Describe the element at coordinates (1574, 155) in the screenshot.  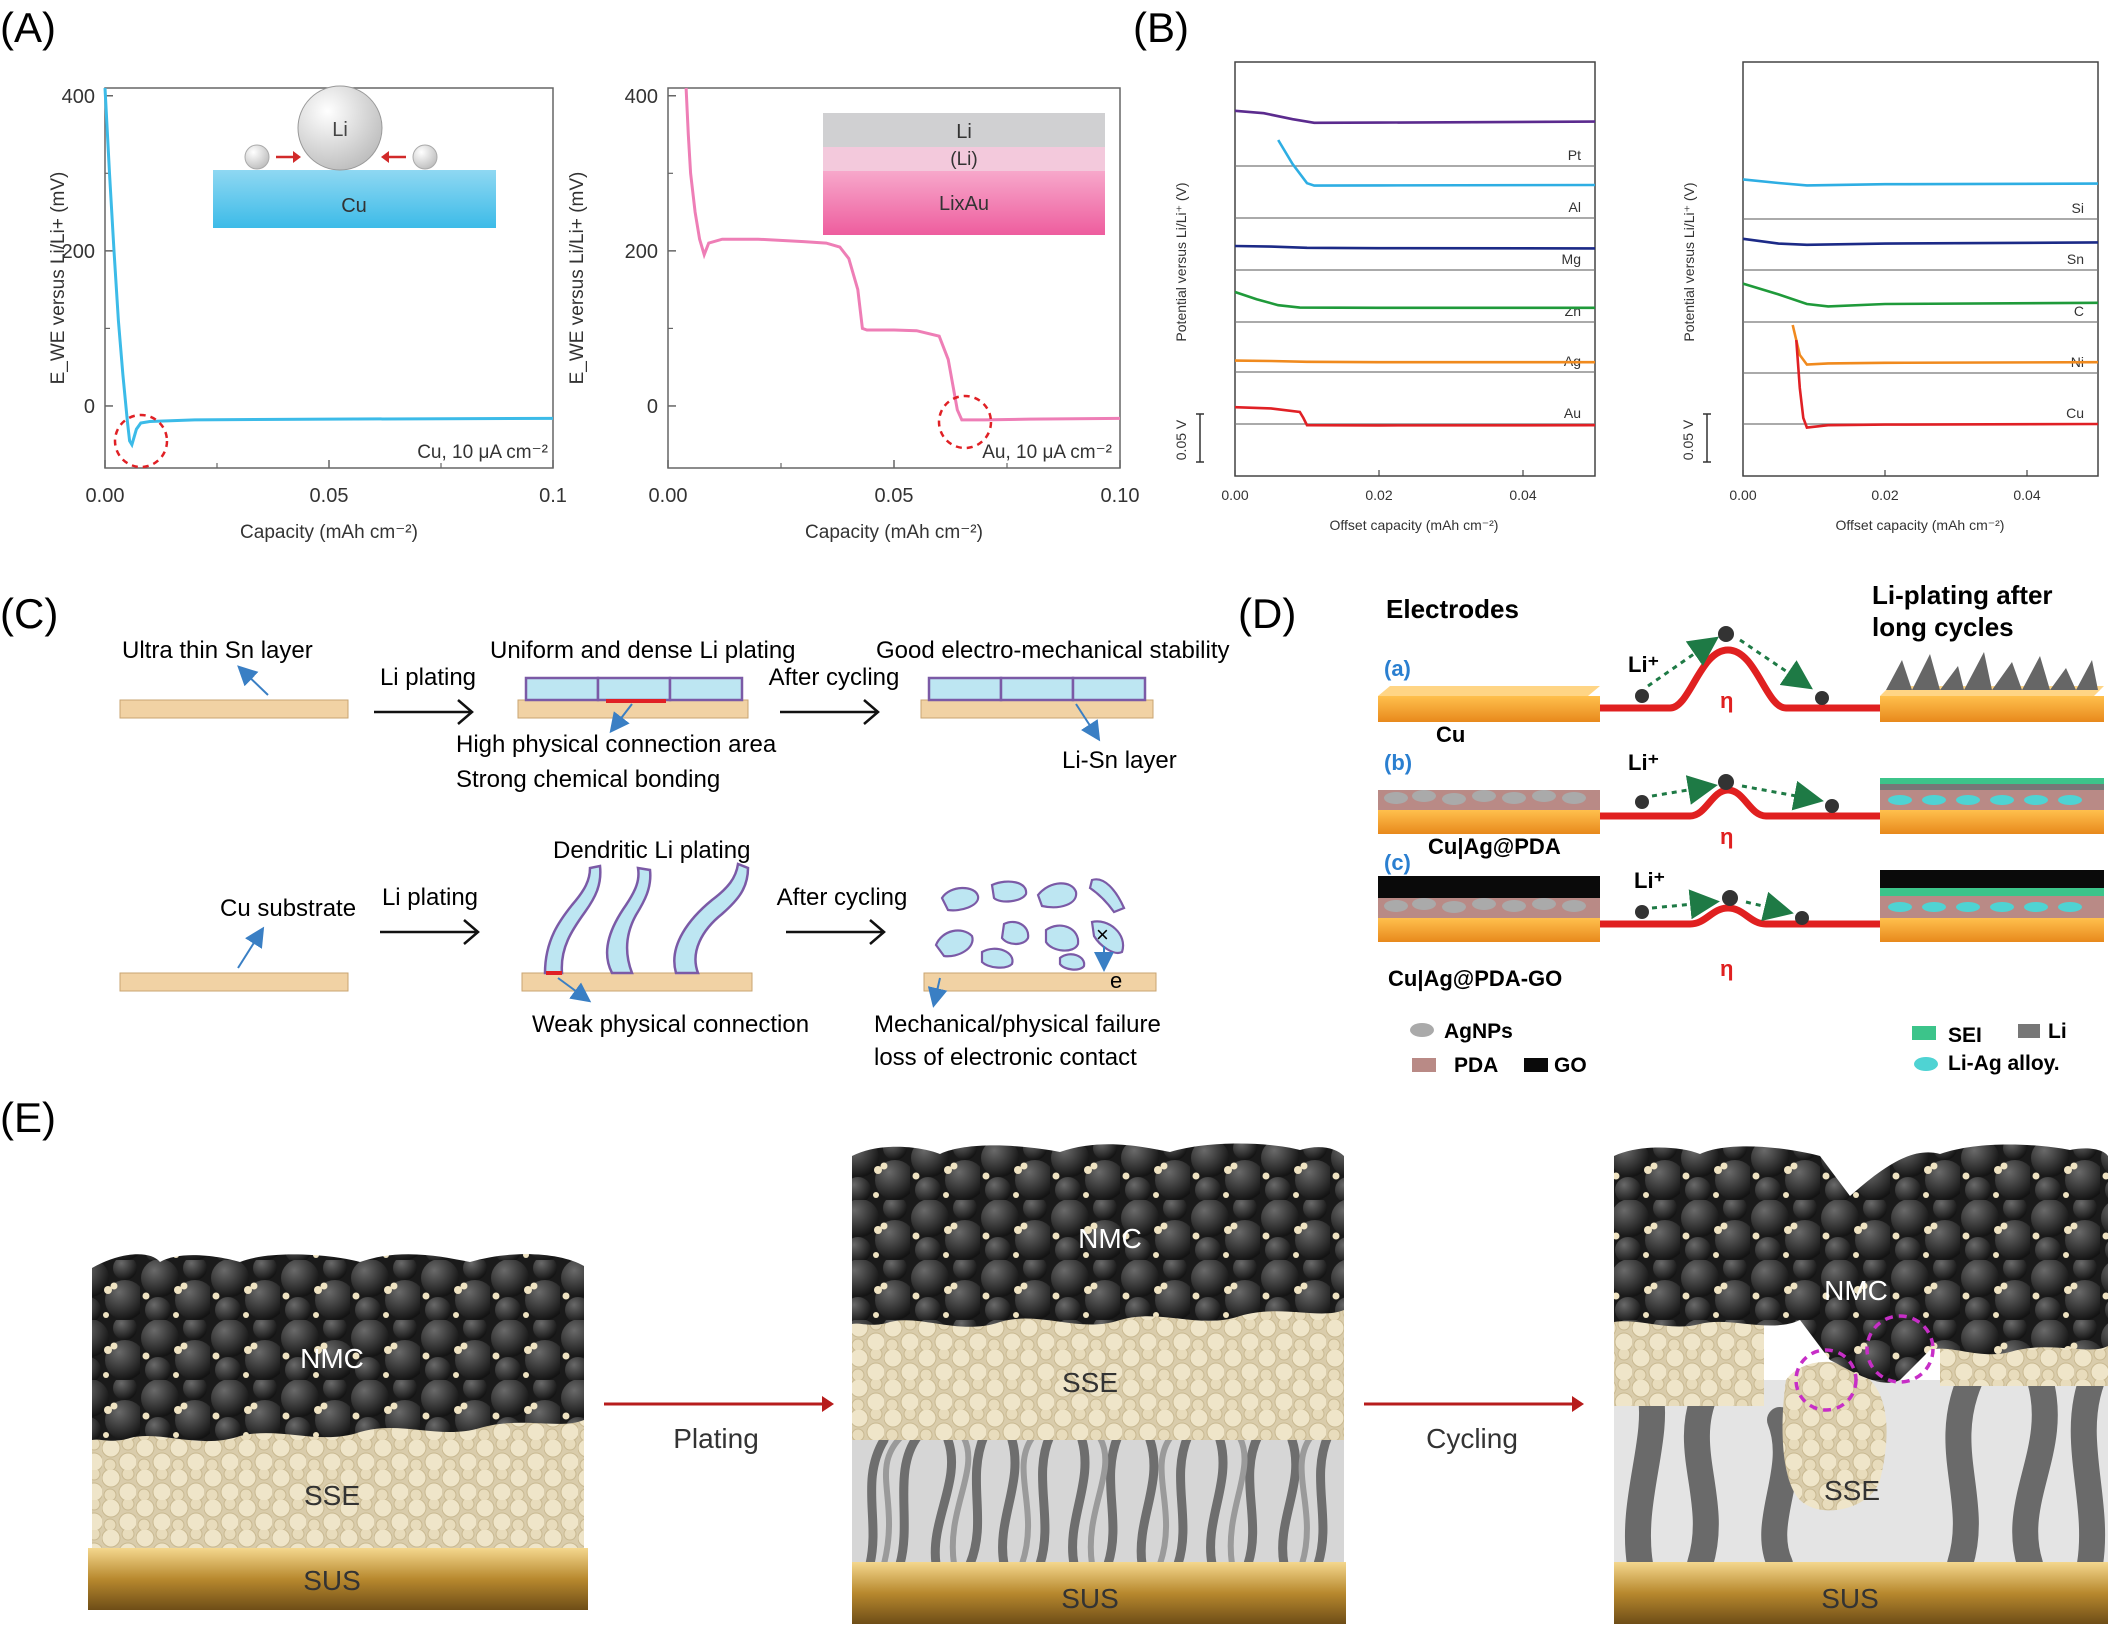
I see `series-label: Pt` at that location.